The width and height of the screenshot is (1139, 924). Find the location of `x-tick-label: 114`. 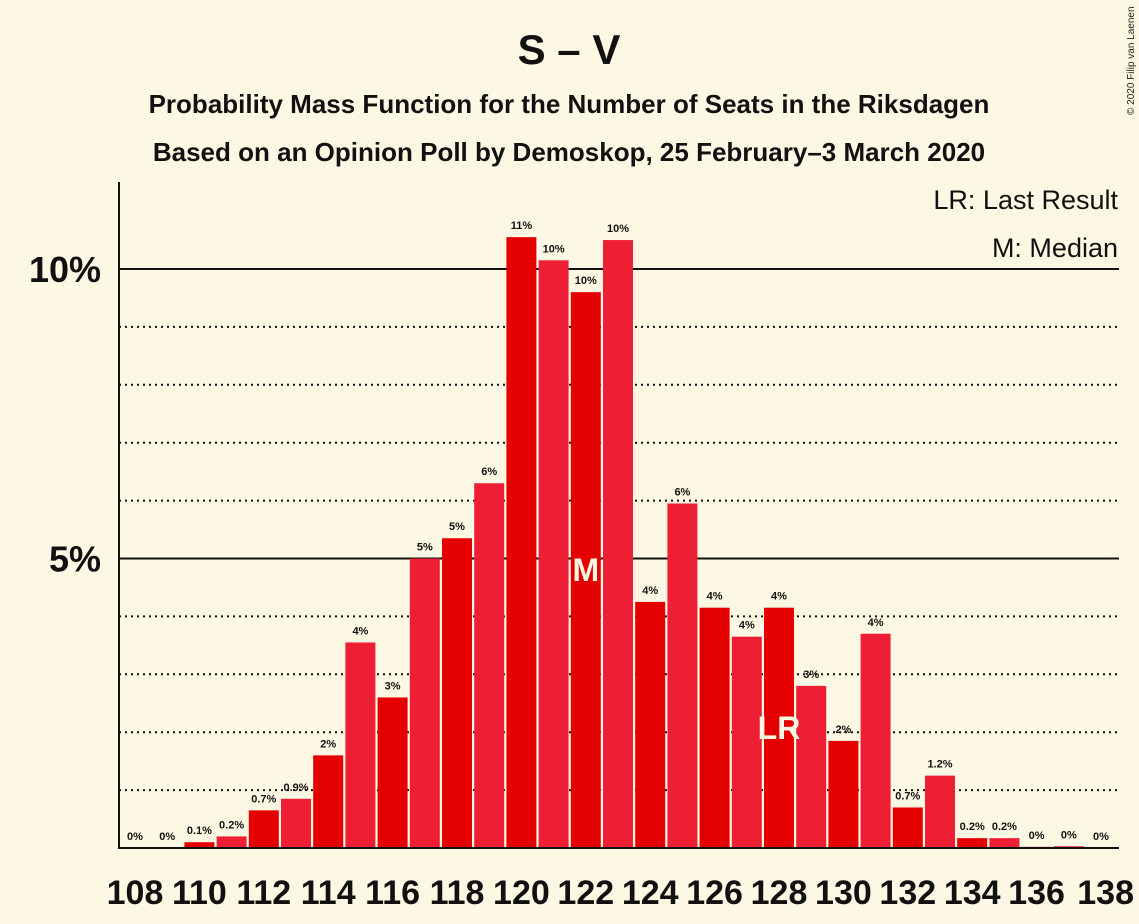

x-tick-label: 114 is located at coordinates (328, 893).